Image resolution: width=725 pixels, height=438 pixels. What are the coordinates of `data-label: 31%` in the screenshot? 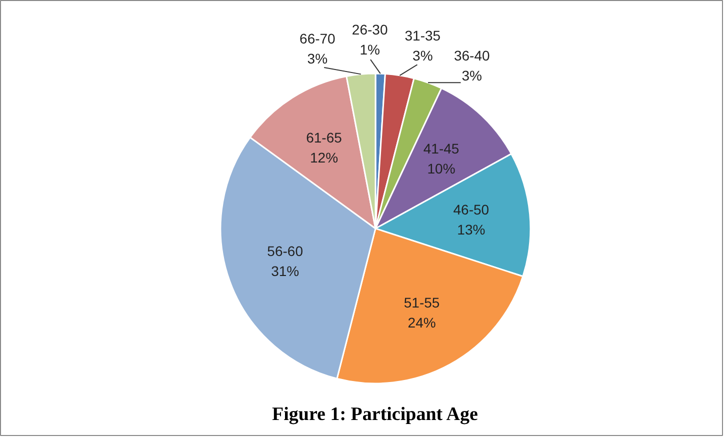 It's located at (285, 271).